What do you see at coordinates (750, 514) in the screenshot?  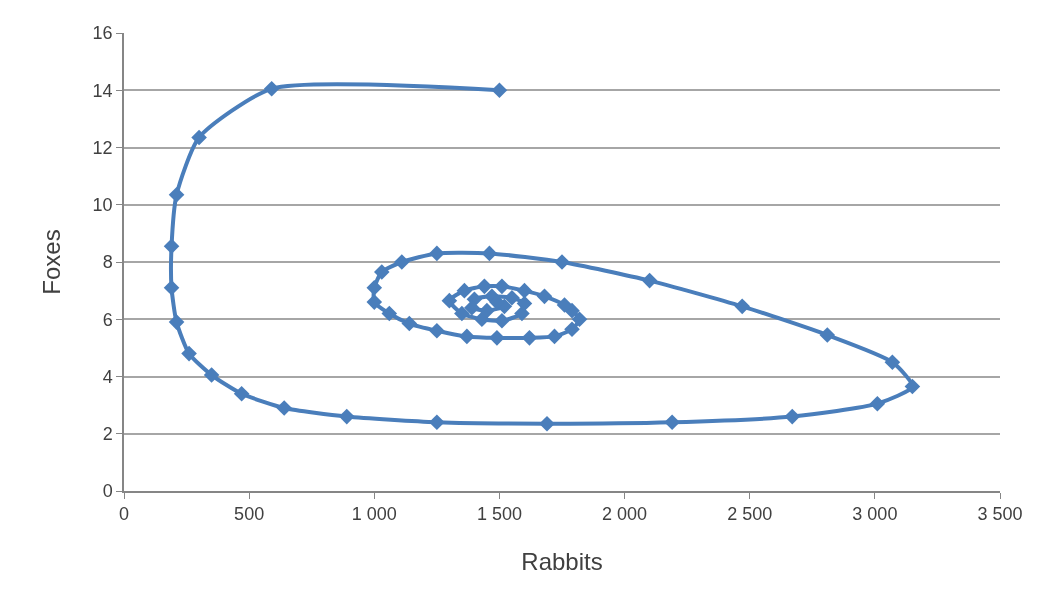 I see `x-tick-label: 2 500` at bounding box center [750, 514].